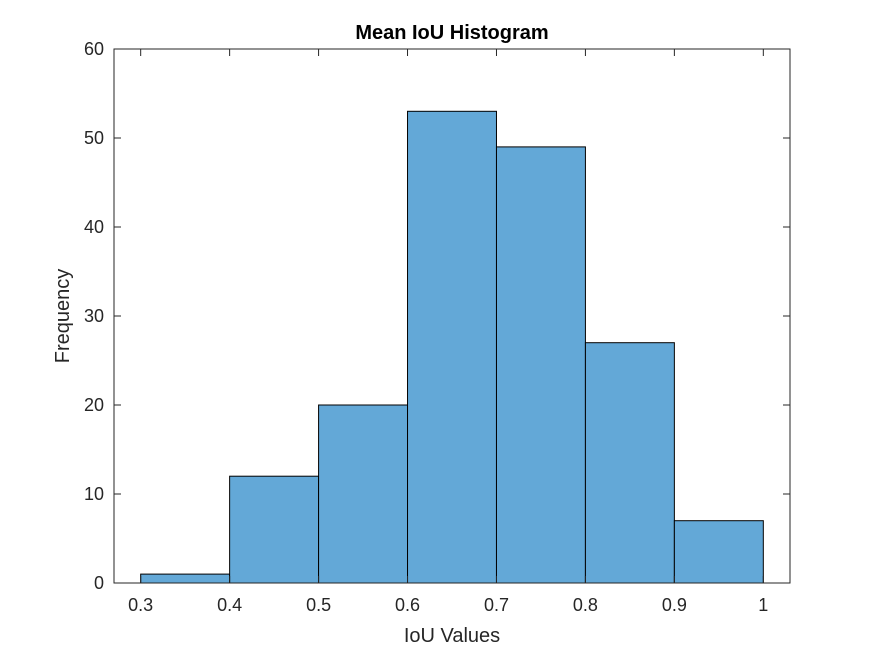 Image resolution: width=875 pixels, height=656 pixels. What do you see at coordinates (94, 405) in the screenshot?
I see `y-tick-label: 20` at bounding box center [94, 405].